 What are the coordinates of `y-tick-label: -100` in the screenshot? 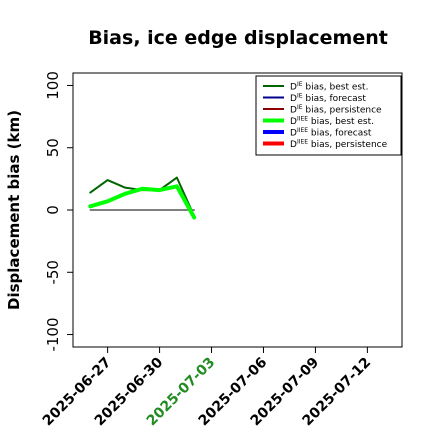 It's located at (53, 335).